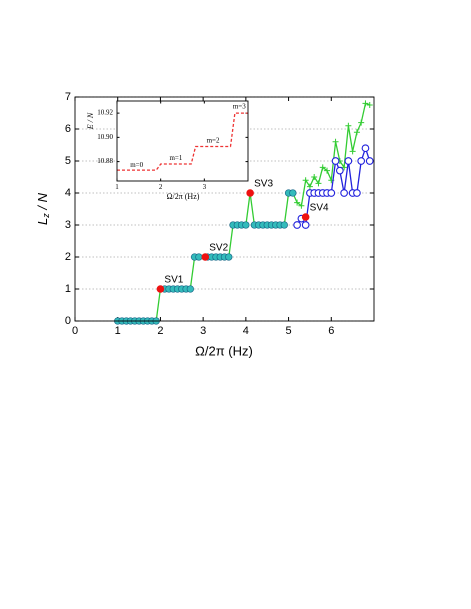 The width and height of the screenshot is (471, 609). I want to click on point-label: SV1, so click(173, 280).